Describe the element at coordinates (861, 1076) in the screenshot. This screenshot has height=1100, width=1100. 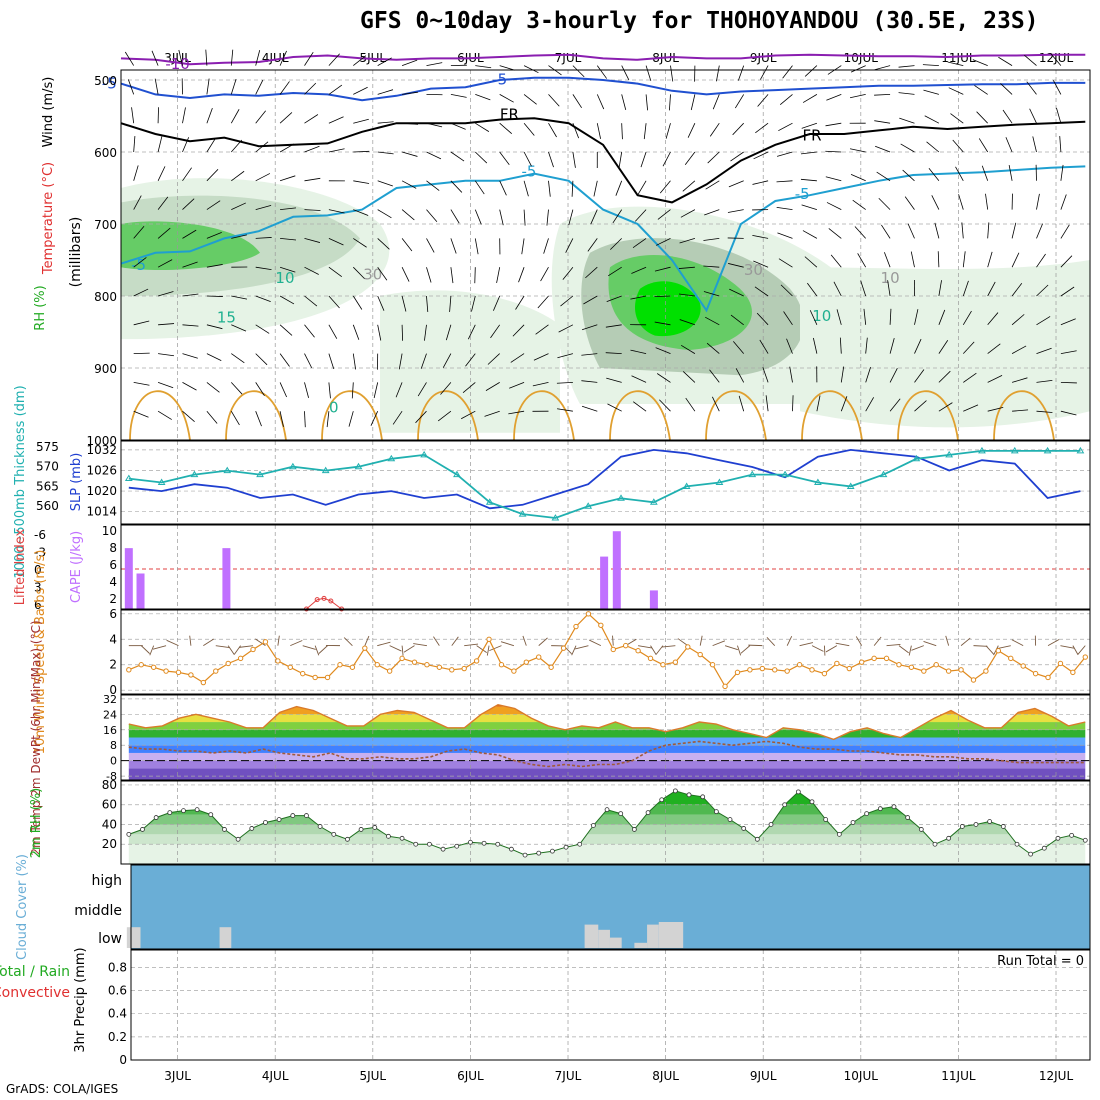
I see `day-tick-label: 10JUL` at that location.